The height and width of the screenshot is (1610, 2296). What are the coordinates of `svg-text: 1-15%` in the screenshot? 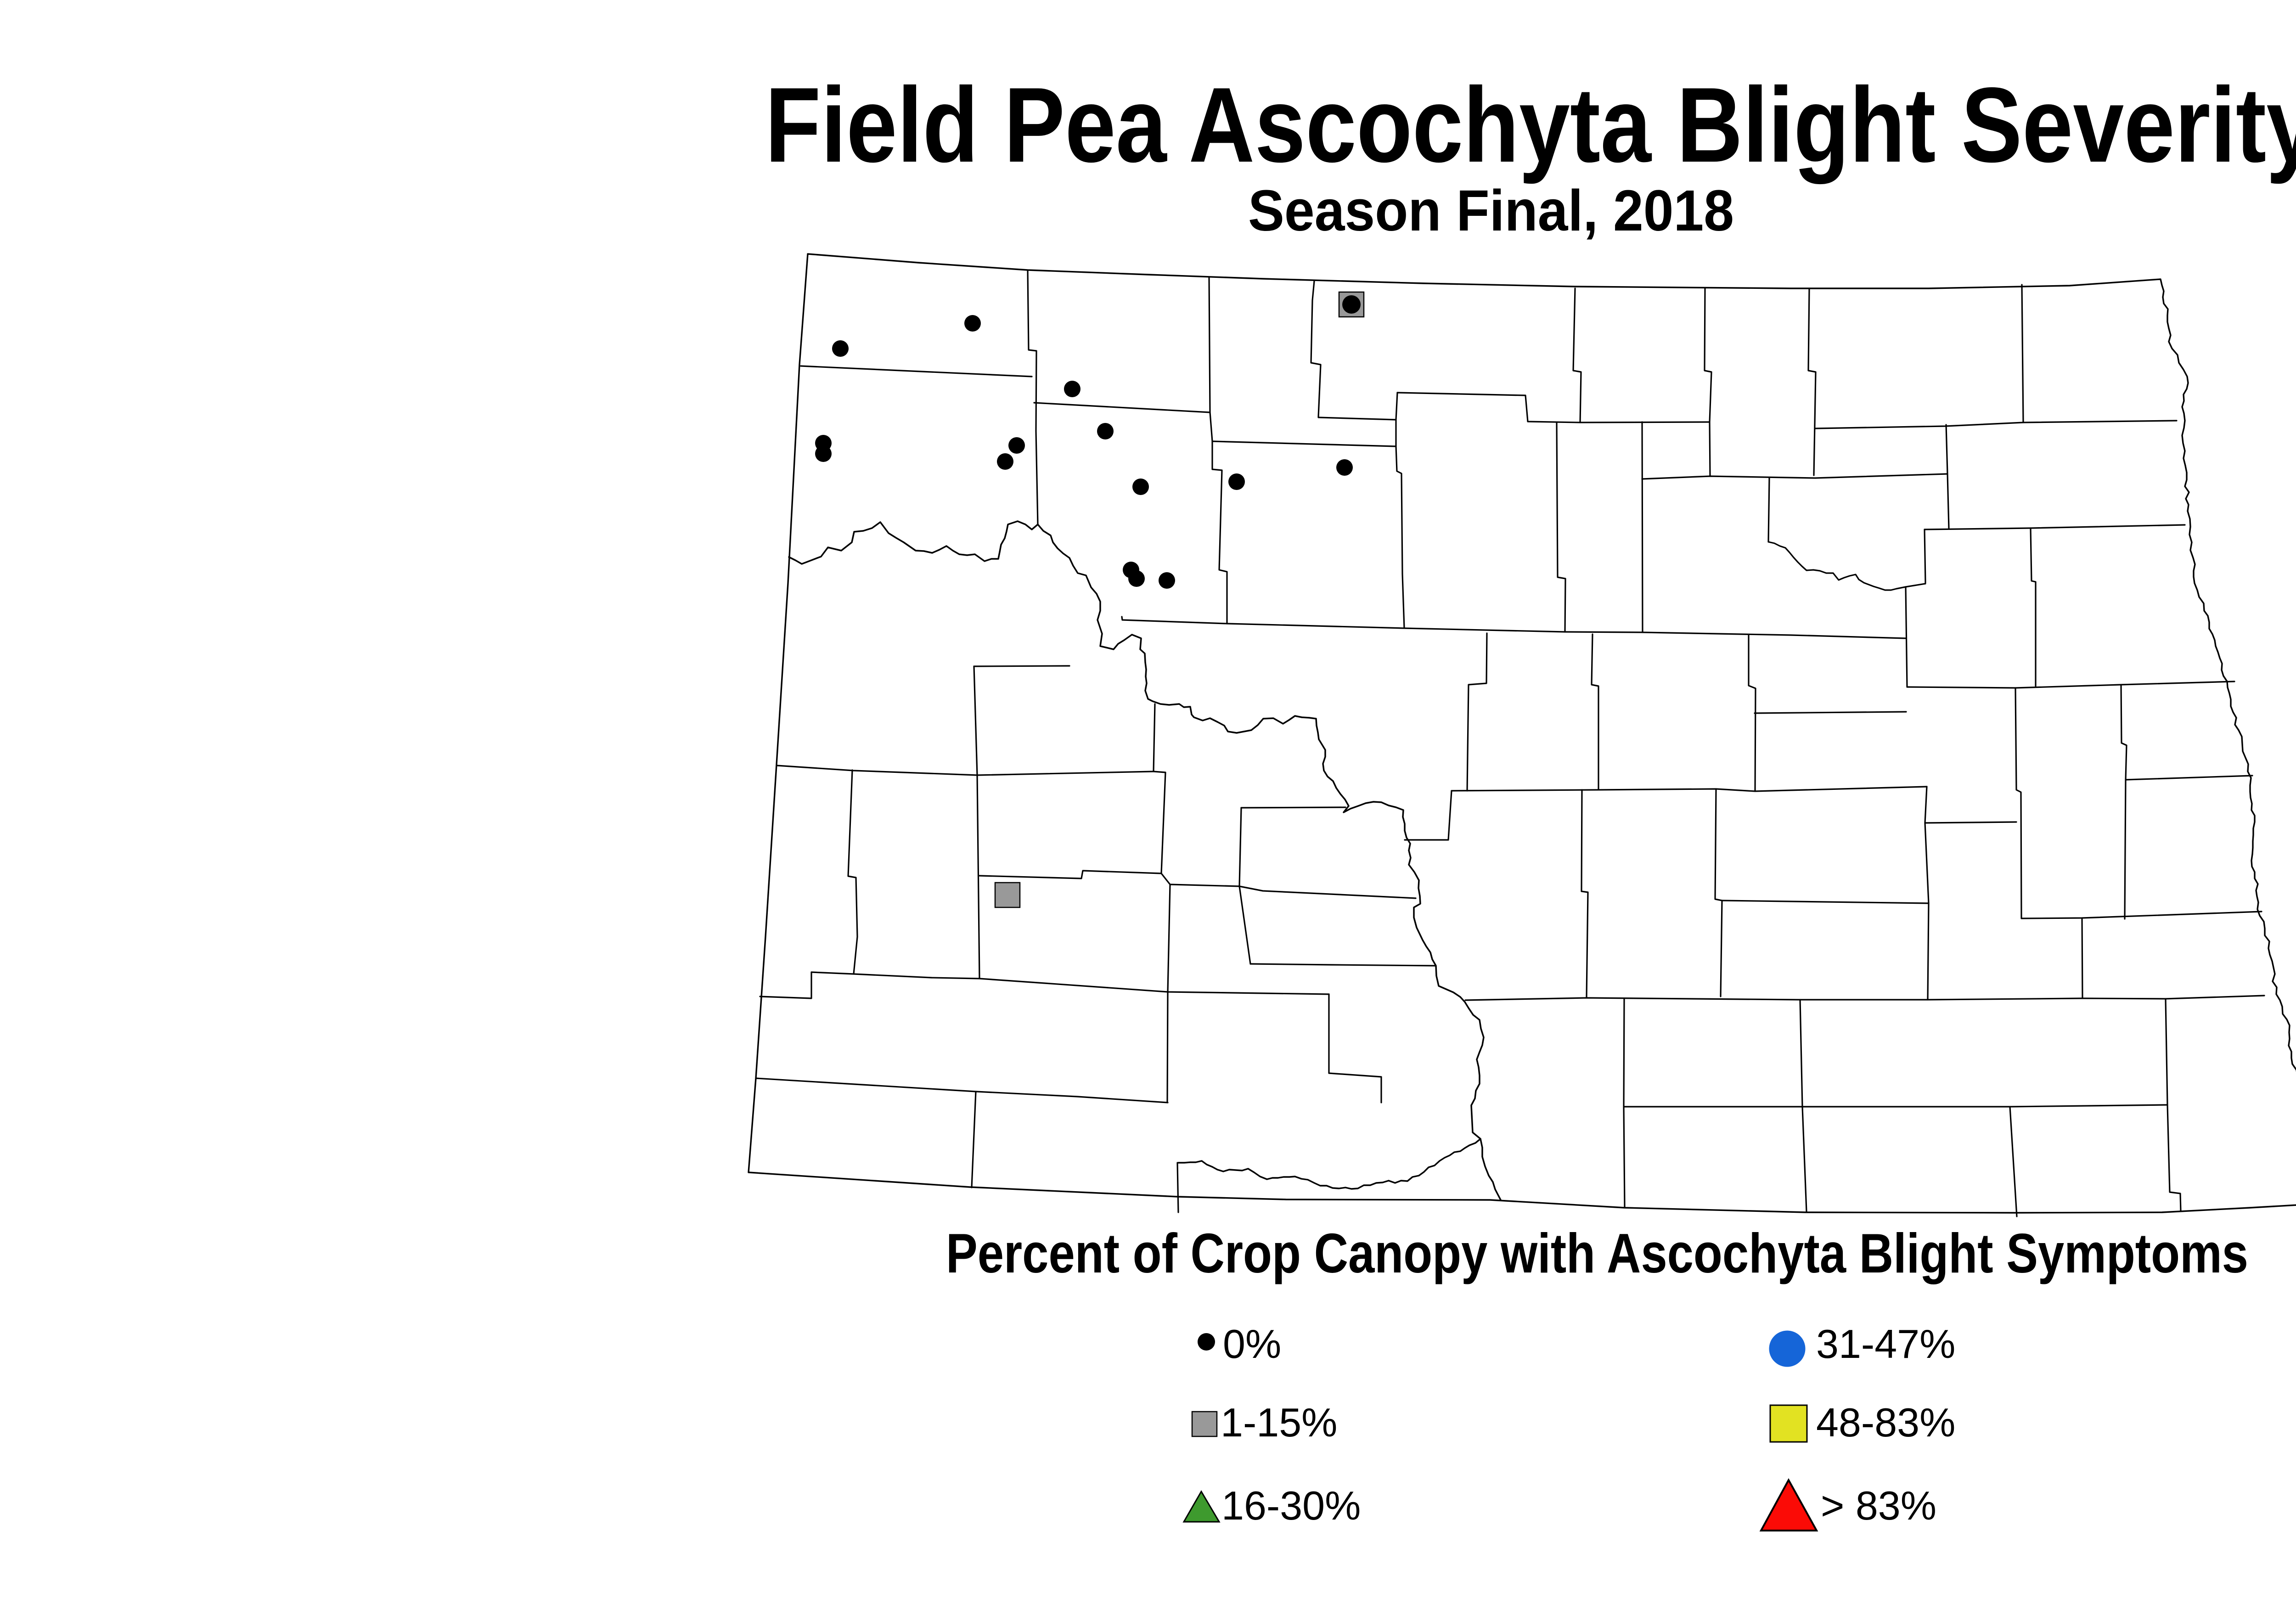 It's located at (1279, 1422).